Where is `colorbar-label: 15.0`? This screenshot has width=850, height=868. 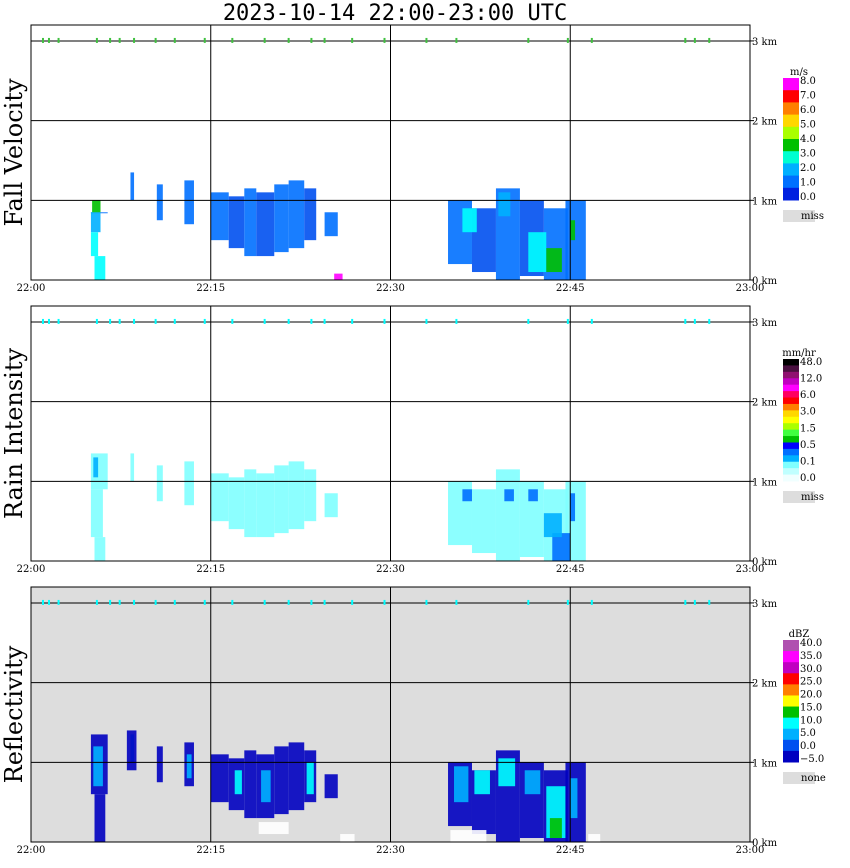
colorbar-label: 15.0 is located at coordinates (811, 707).